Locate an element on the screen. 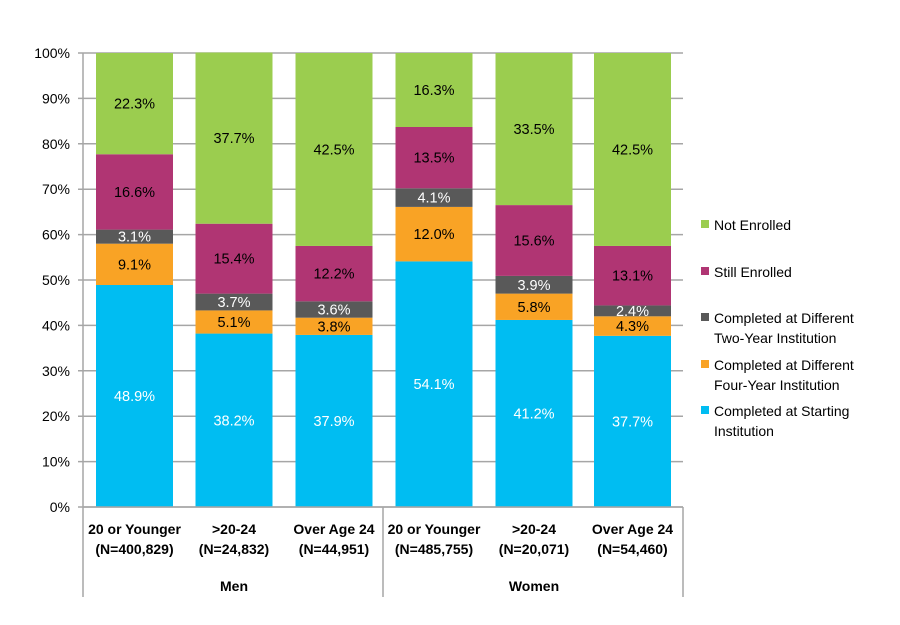  data-label: 33.5% is located at coordinates (533, 130).